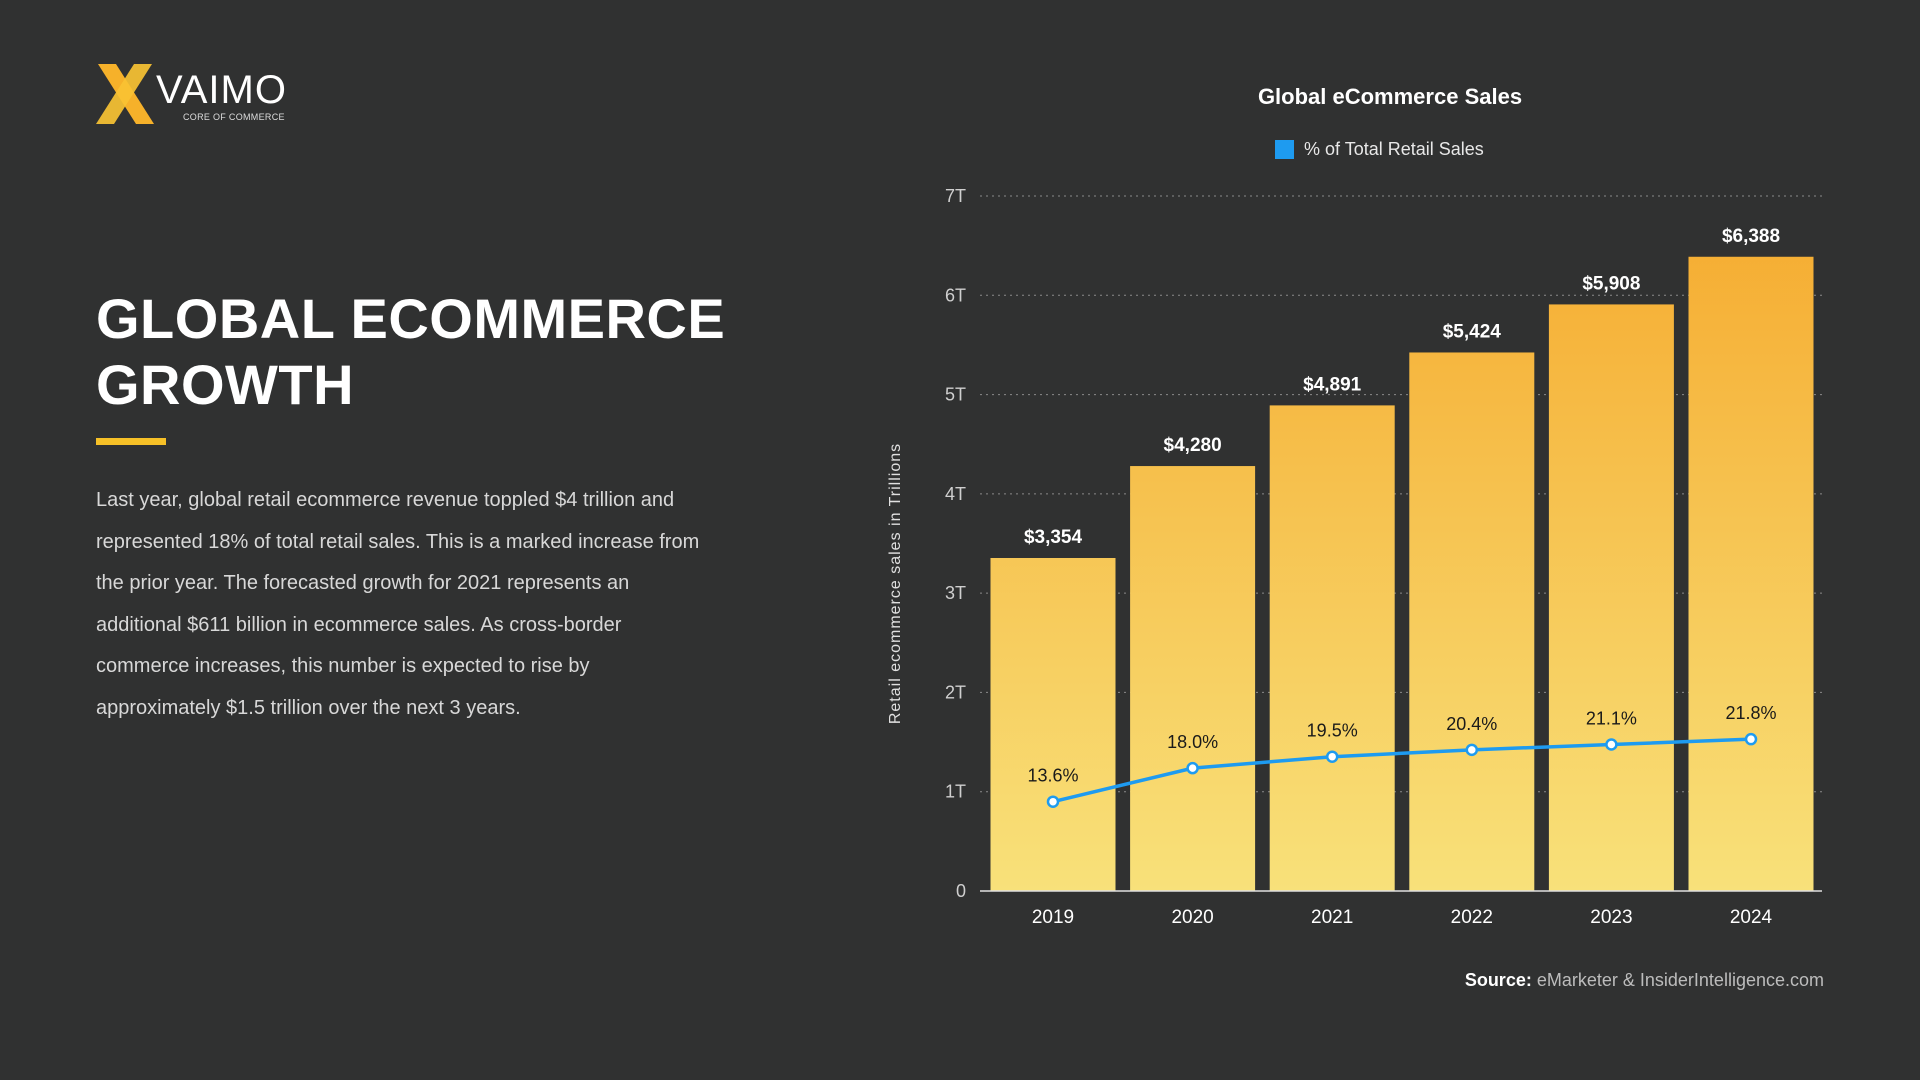 This screenshot has height=1080, width=1920. I want to click on bar-value-label: $6,388, so click(1751, 236).